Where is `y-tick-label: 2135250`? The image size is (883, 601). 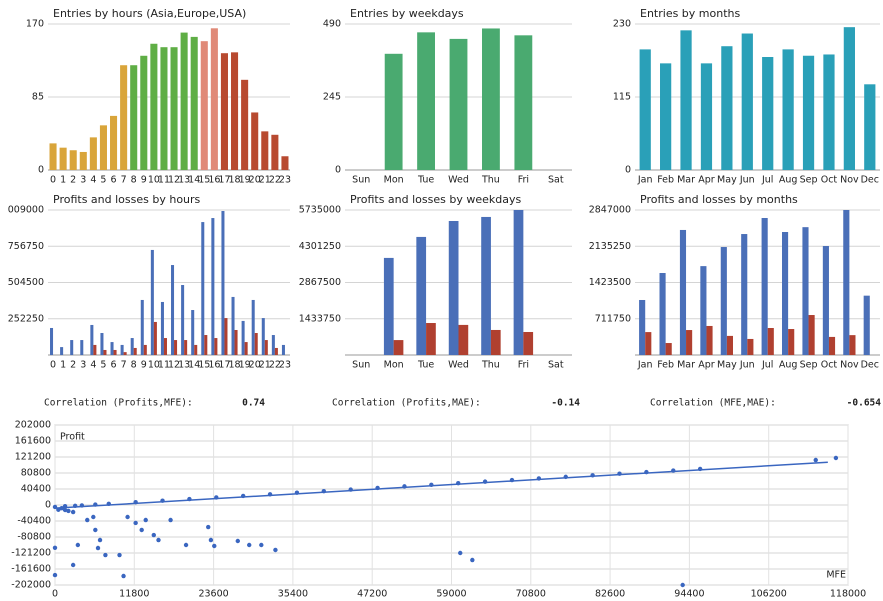 y-tick-label: 2135250 is located at coordinates (610, 246).